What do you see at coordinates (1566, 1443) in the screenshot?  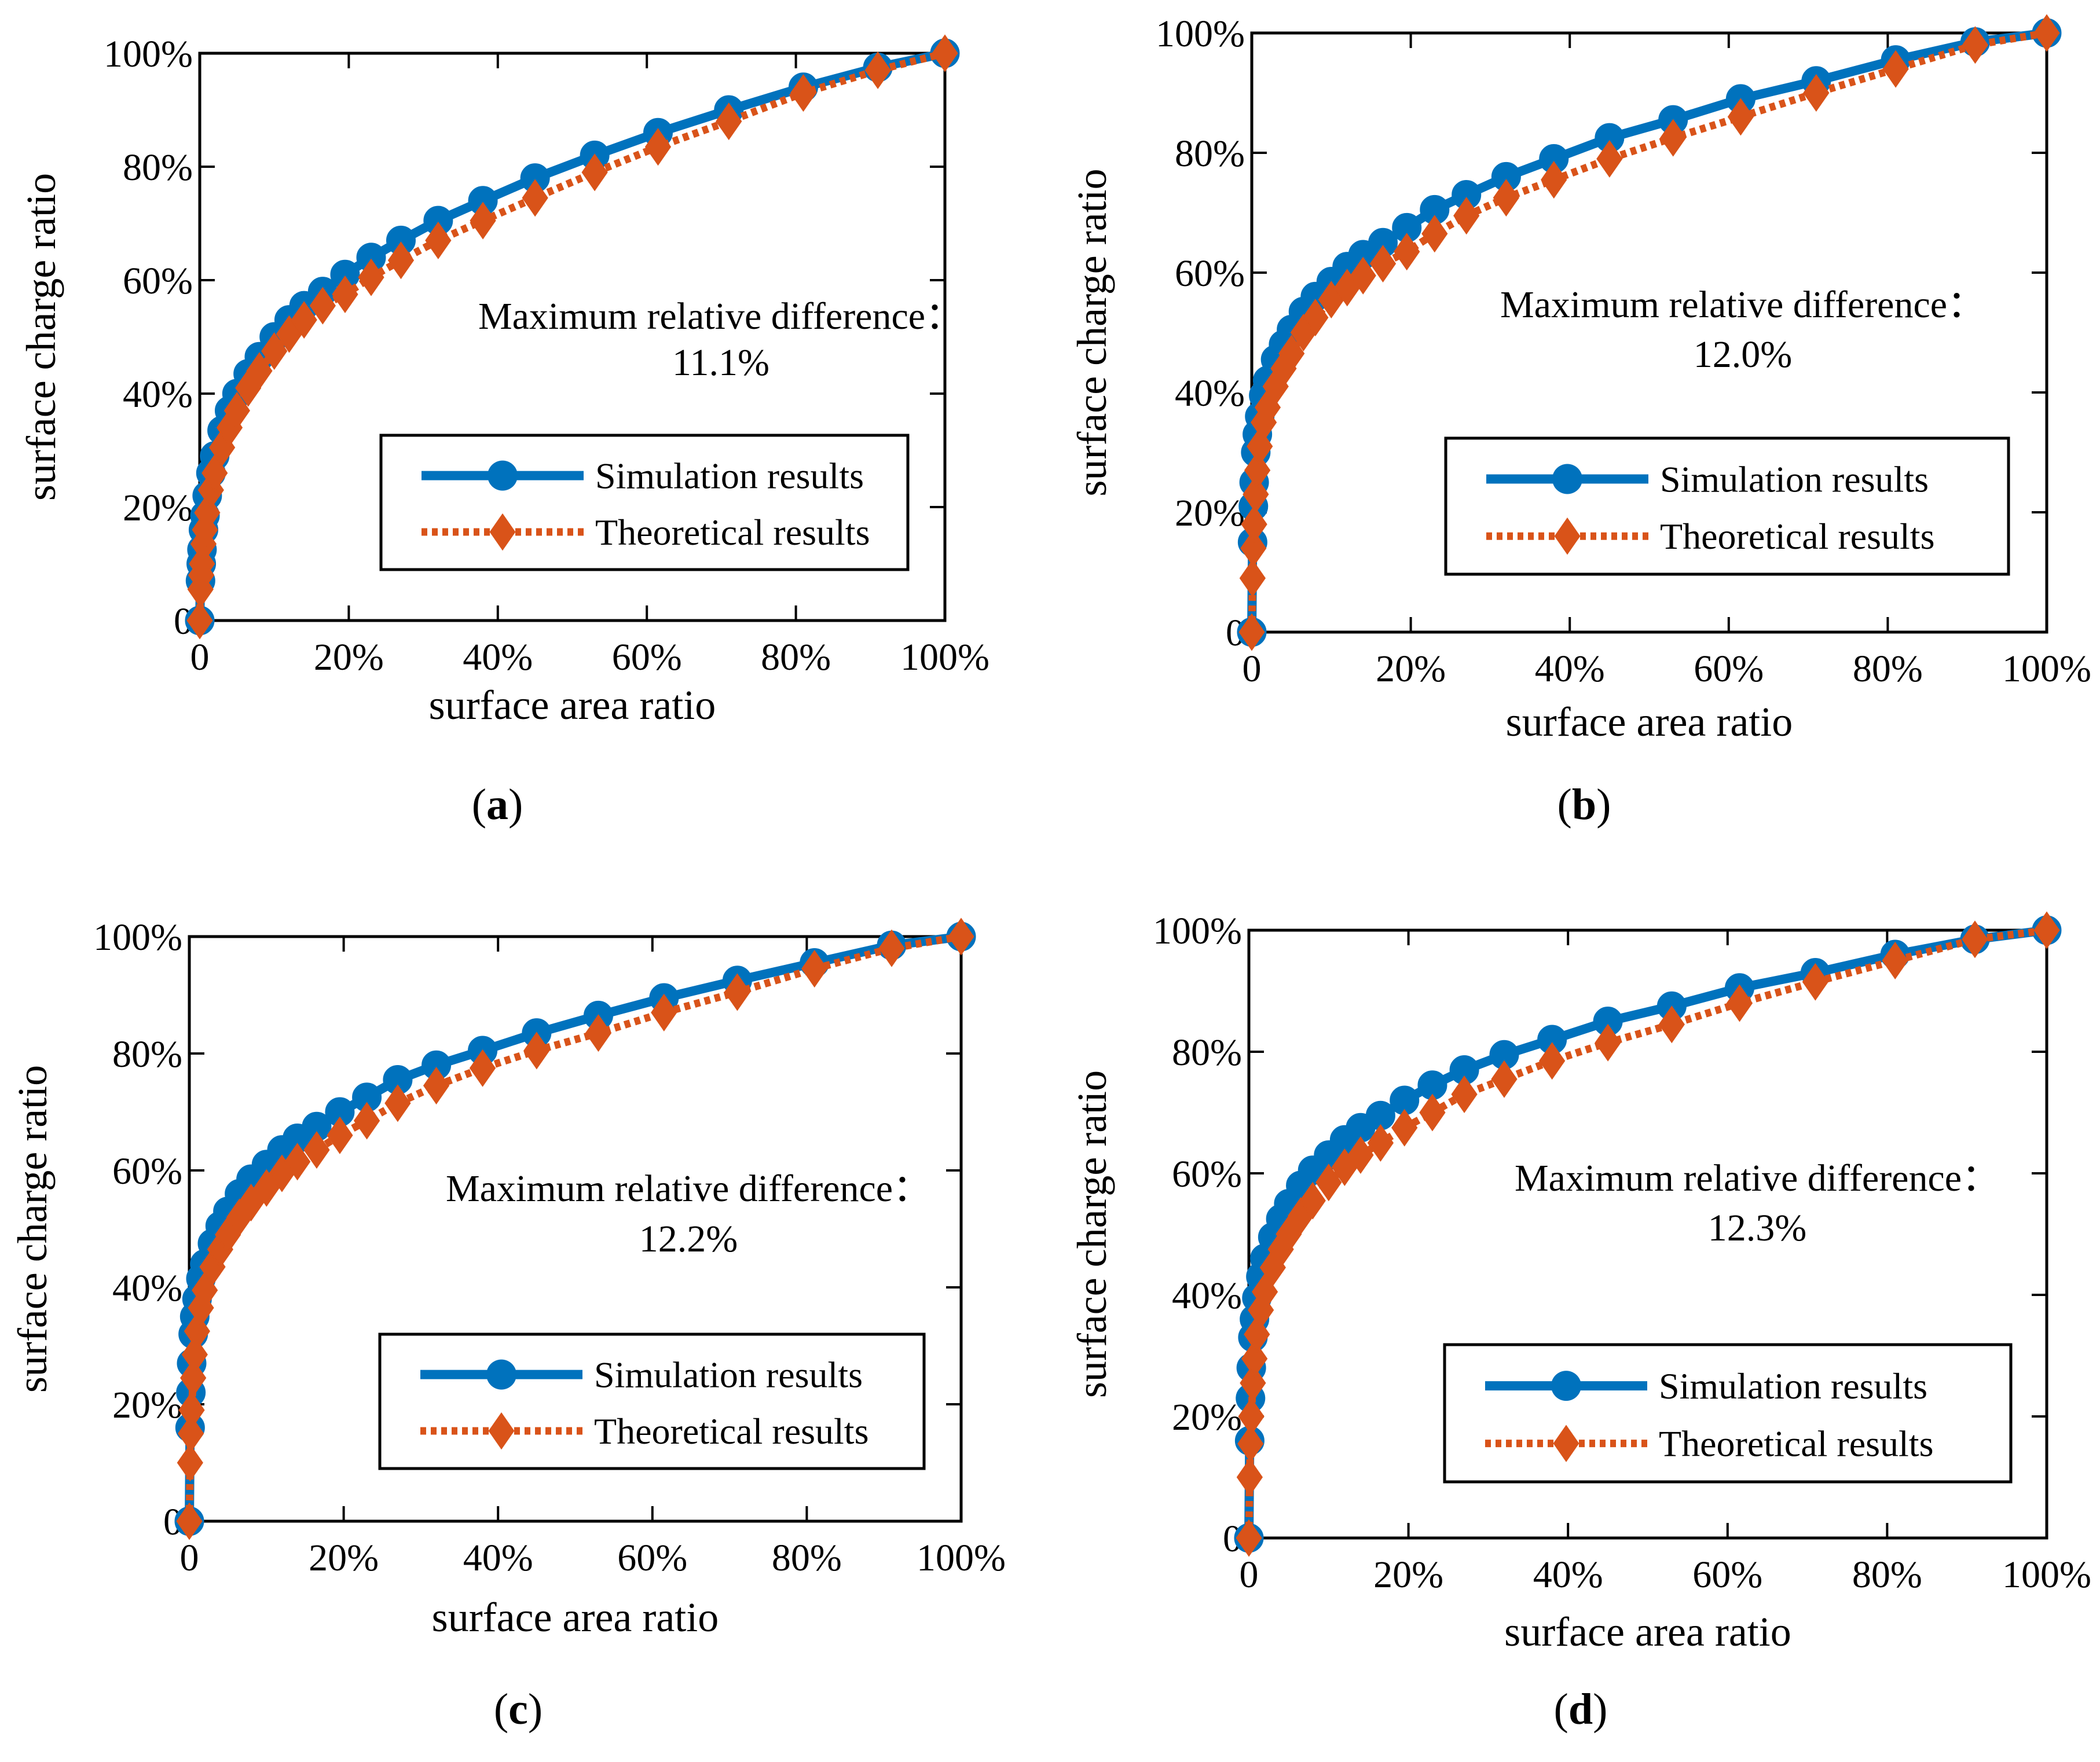 I see `legend-diamond-icon` at bounding box center [1566, 1443].